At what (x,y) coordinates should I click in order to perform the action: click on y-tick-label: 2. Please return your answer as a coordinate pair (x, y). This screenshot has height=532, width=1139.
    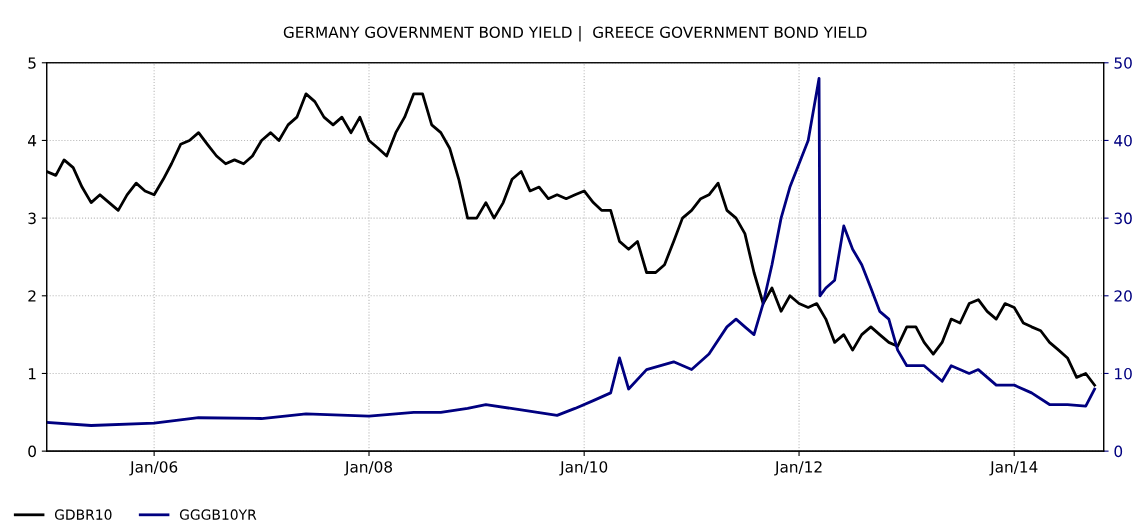
    Looking at the image, I should click on (32, 296).